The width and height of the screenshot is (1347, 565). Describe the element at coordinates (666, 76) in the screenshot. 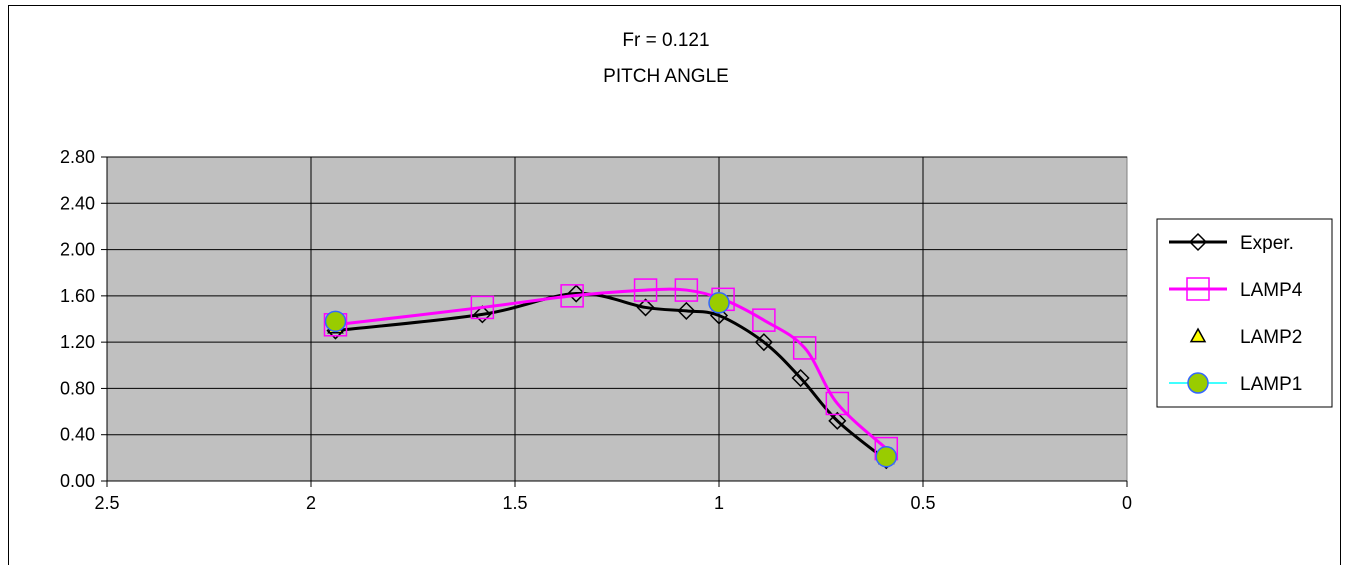

I see `chart-subtitle: PITCH ANGLE` at that location.